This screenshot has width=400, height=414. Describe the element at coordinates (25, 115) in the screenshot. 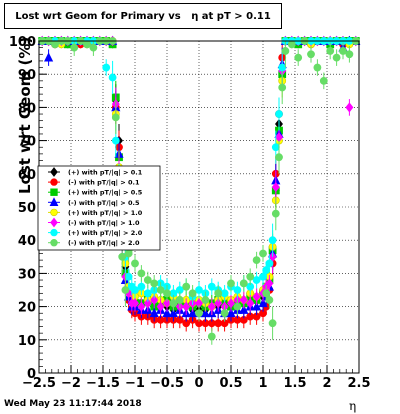

I see `y-axis-label: Lost wrt Geom (%)` at that location.